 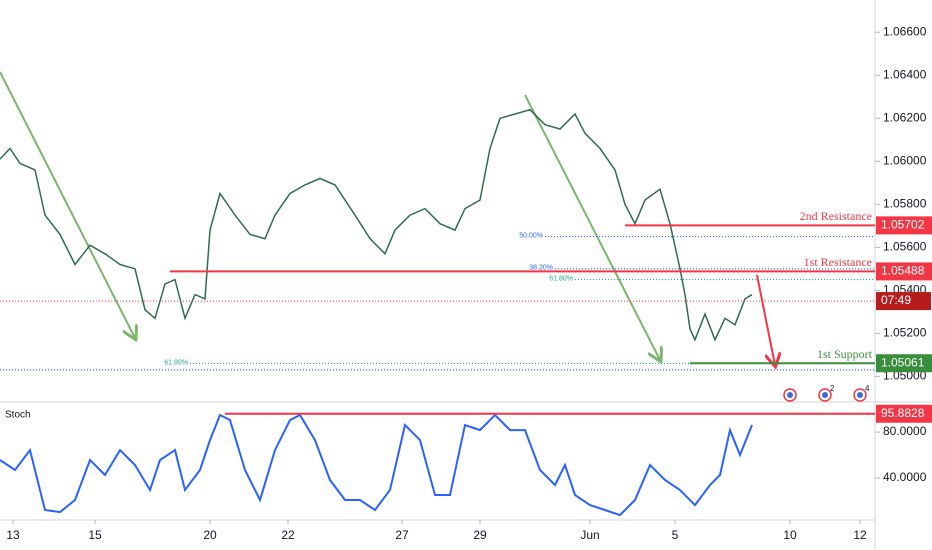 What do you see at coordinates (790, 535) in the screenshot?
I see `x-tick-label: 10` at bounding box center [790, 535].